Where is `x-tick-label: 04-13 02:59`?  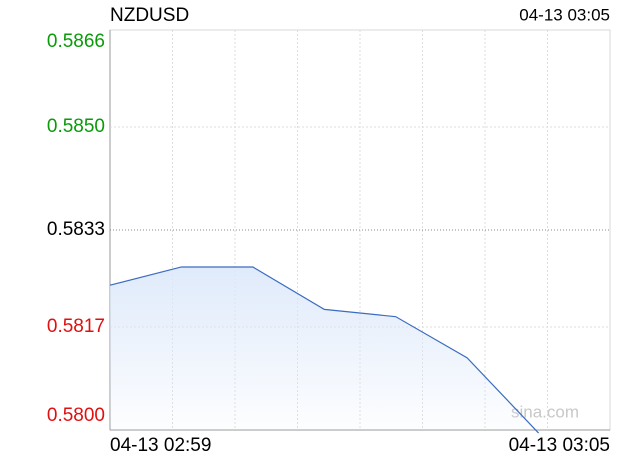 x-tick-label: 04-13 02:59 is located at coordinates (160, 445).